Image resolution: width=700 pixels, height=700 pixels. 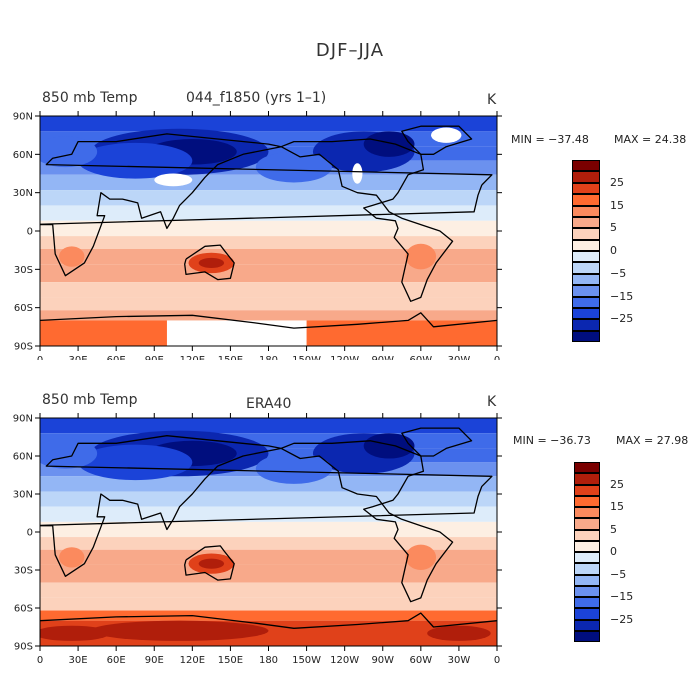 I want to click on panel-case-label: ERA40, so click(x=269, y=404).